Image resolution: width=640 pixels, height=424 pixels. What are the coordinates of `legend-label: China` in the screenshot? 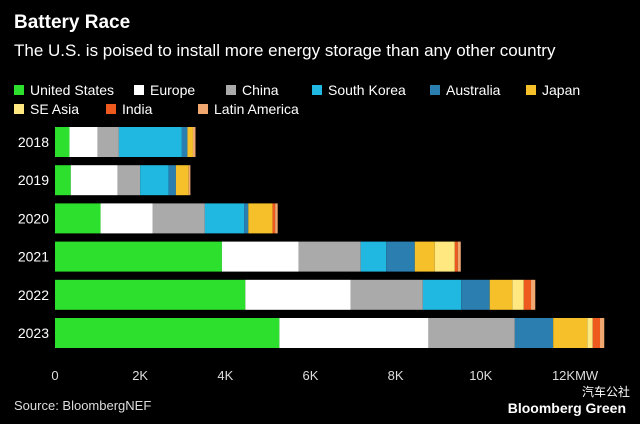 It's located at (260, 89).